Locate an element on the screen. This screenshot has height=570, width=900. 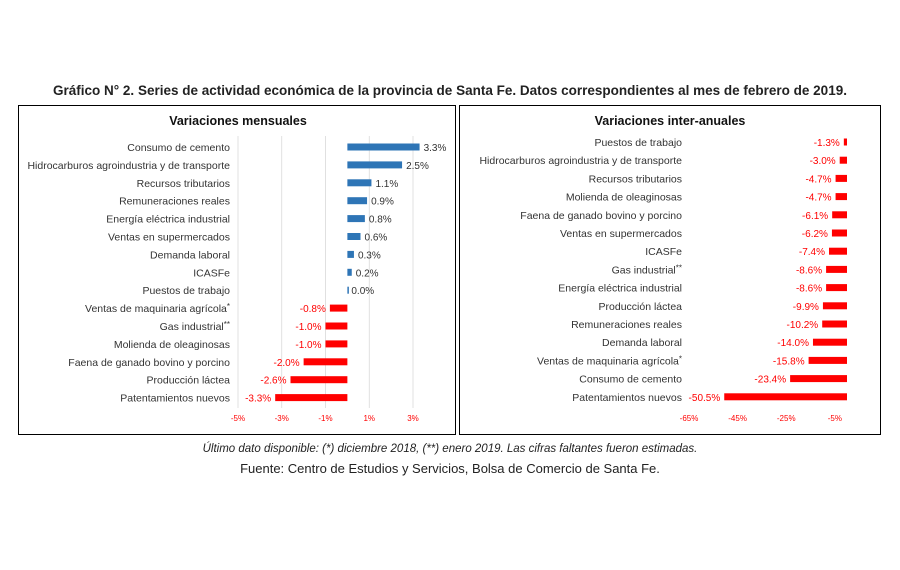
category-label: Patentamientos nuevos is located at coordinates (175, 399).